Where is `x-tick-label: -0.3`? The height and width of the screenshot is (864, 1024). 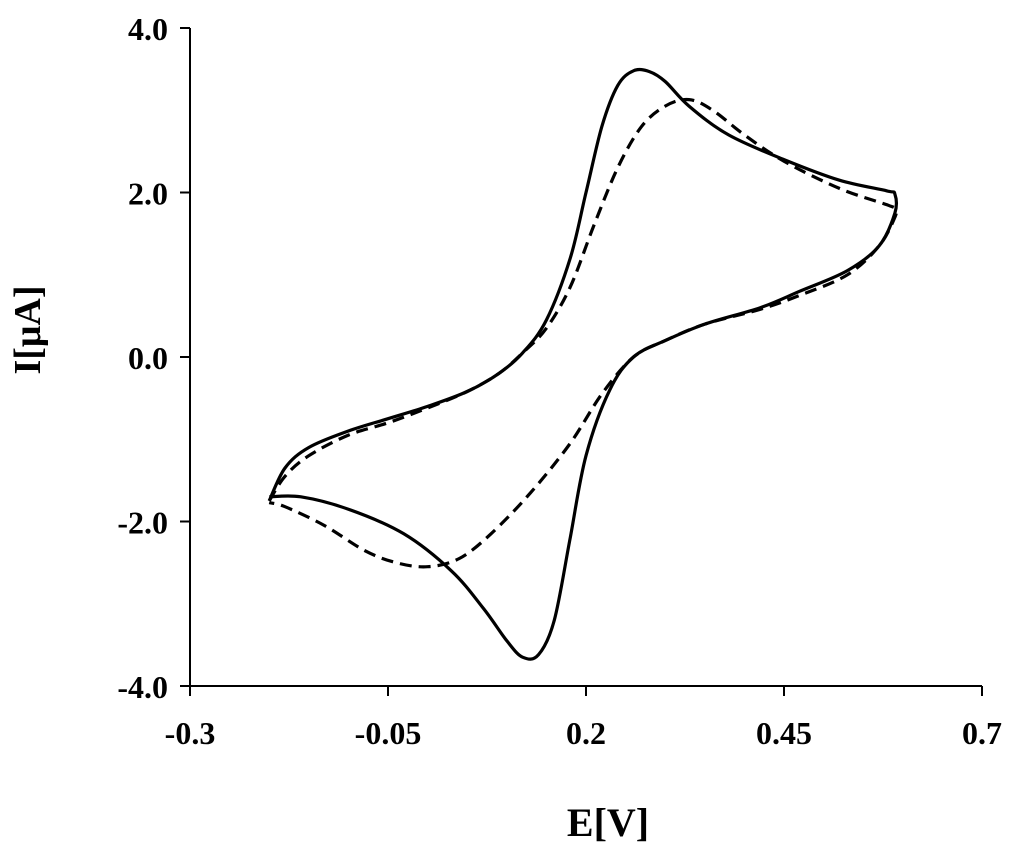 x-tick-label: -0.3 is located at coordinates (190, 733).